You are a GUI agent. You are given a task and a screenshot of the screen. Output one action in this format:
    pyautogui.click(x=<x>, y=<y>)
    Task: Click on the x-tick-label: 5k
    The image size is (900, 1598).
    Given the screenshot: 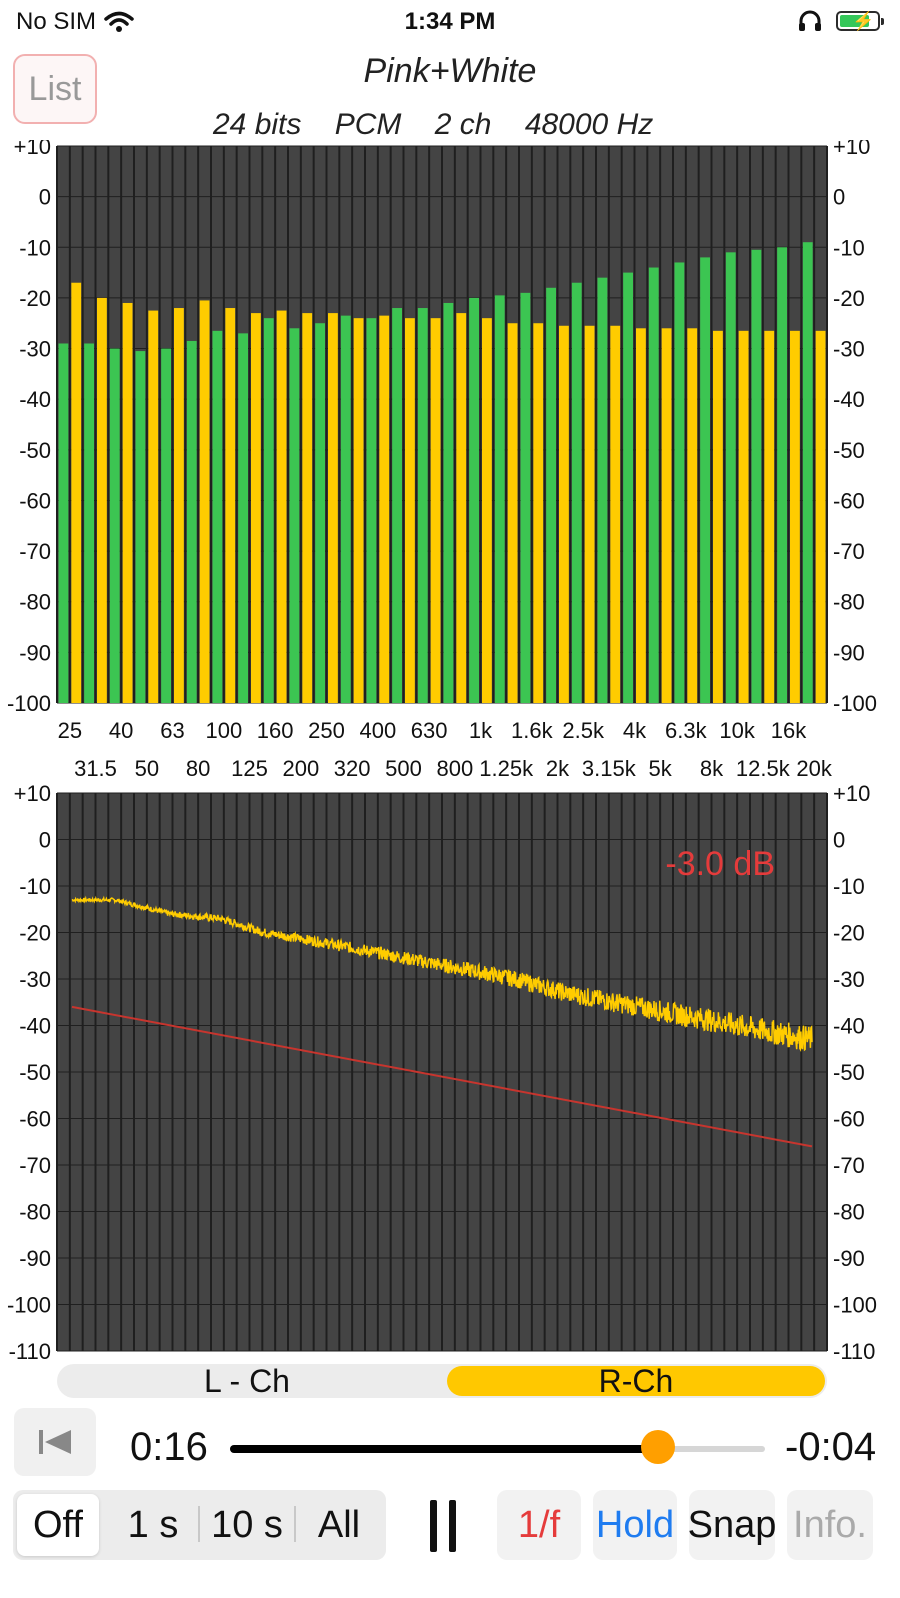 What is the action you would take?
    pyautogui.click(x=661, y=768)
    